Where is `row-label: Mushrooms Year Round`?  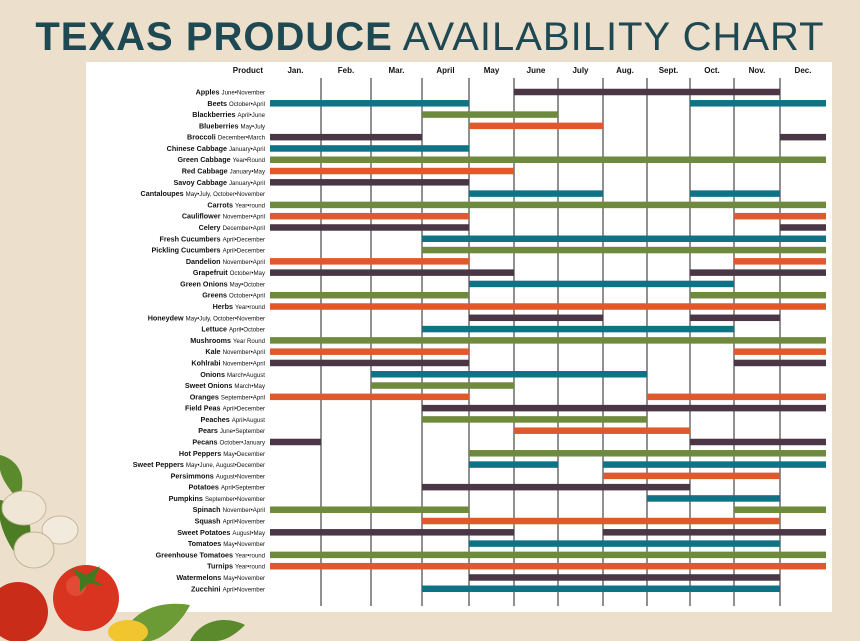
row-label: Mushrooms Year Round is located at coordinates (227, 340).